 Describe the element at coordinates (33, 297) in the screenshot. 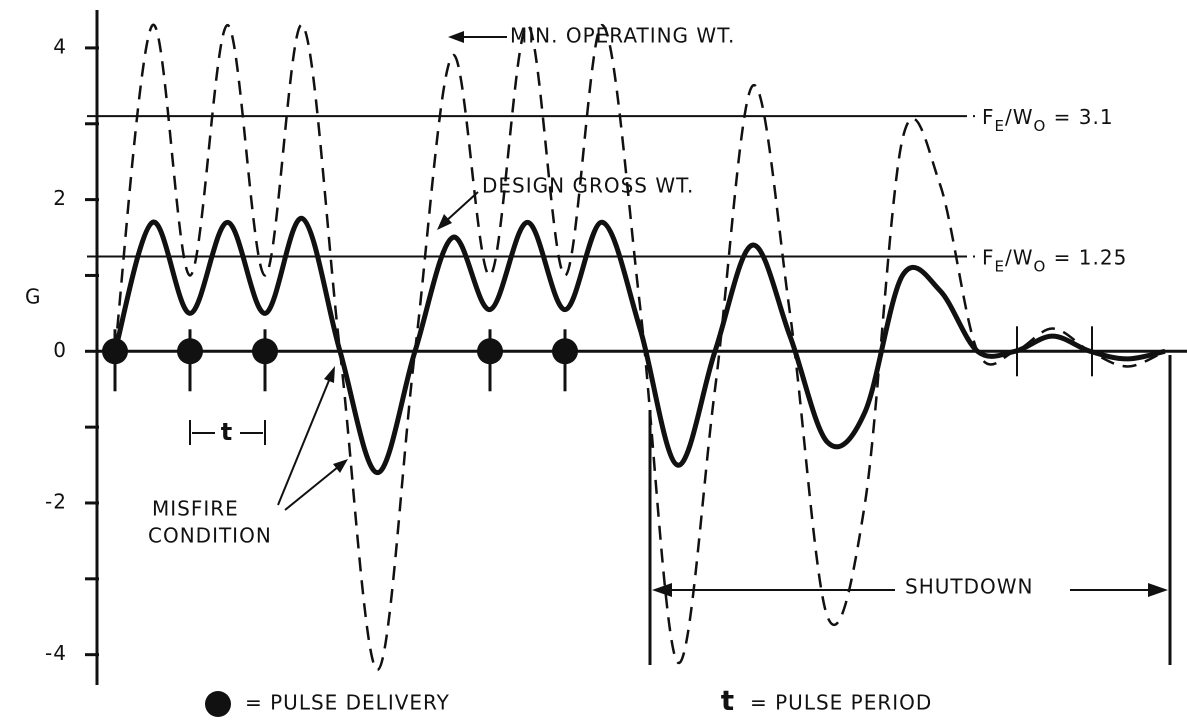

I see `y-axis-label: G` at that location.